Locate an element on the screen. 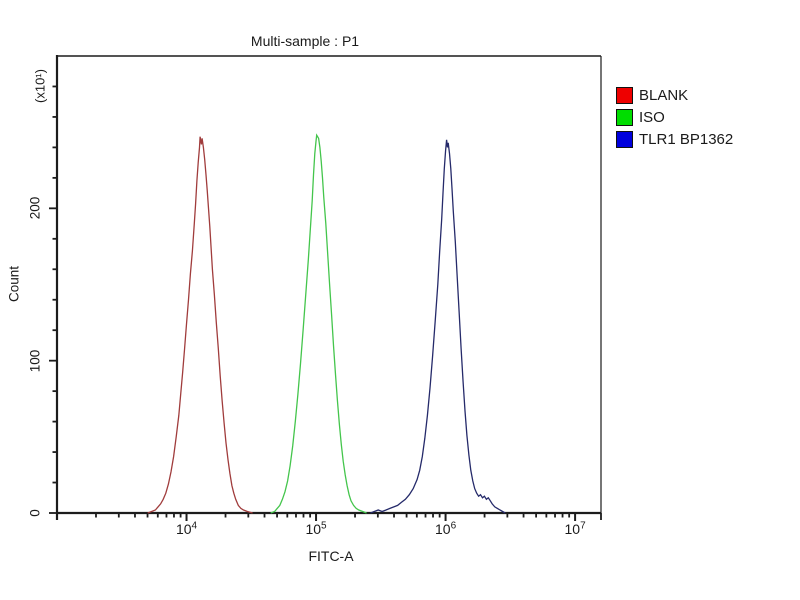  legend-color-swatch-tlr1-bp1362 is located at coordinates (624, 139).